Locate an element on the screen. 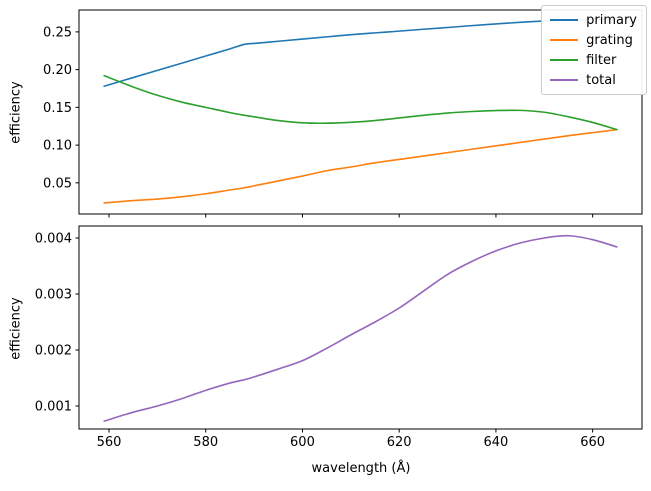 This screenshot has width=651, height=491. top-y-tick-label: 0.10 is located at coordinates (57, 146).